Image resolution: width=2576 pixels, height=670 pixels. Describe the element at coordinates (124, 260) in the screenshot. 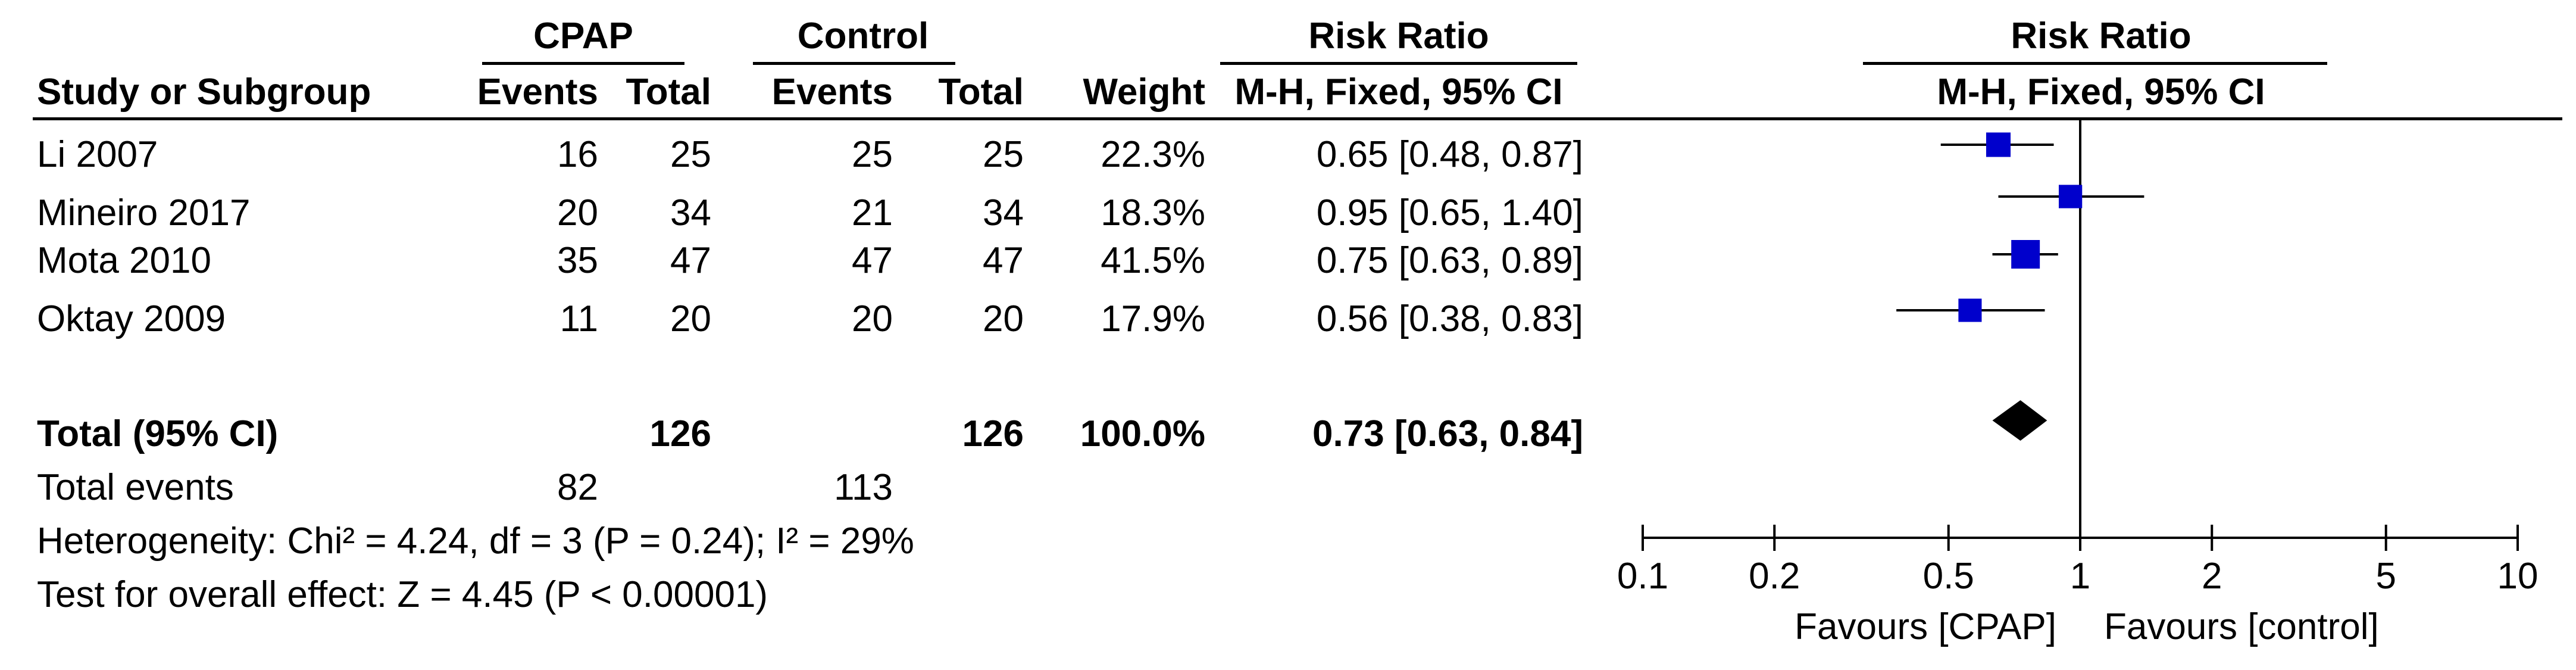

I see `study-name: Mota 2010` at that location.